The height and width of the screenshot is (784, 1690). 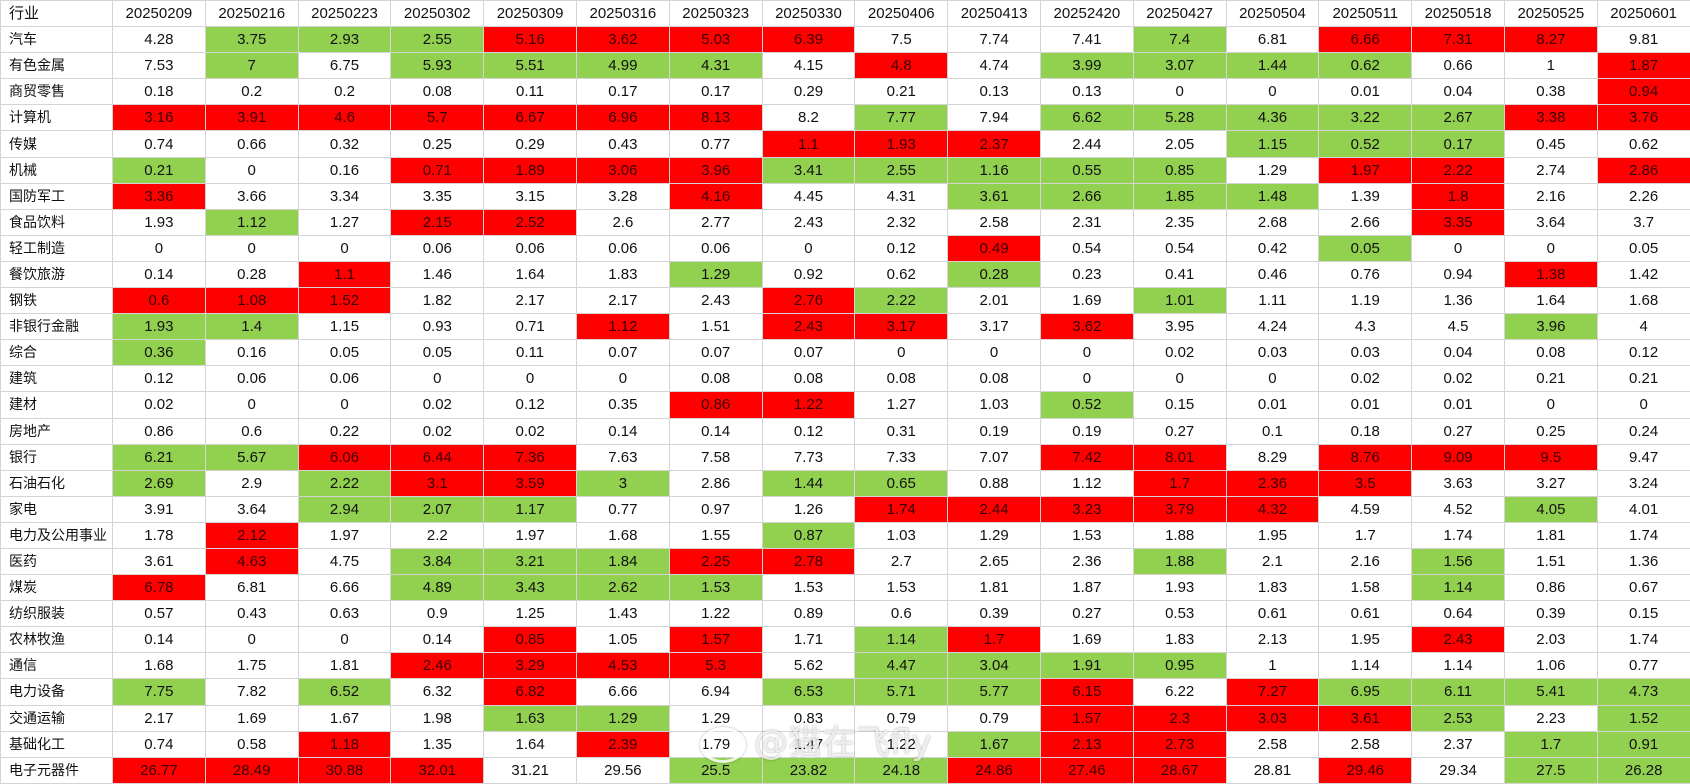 What do you see at coordinates (57, 588) in the screenshot?
I see `industry-name: 煤炭` at bounding box center [57, 588].